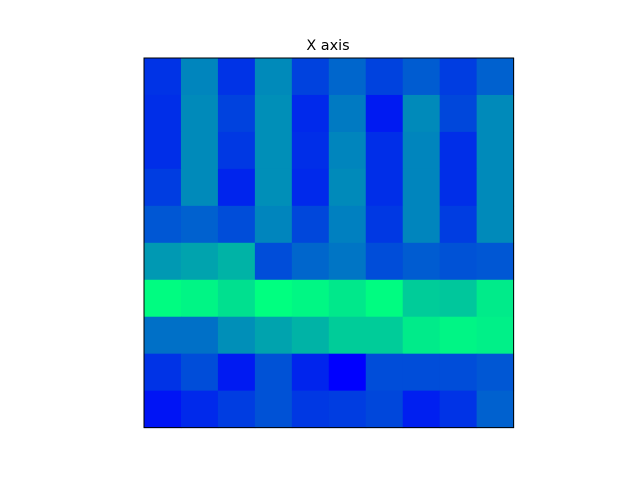 This screenshot has height=480, width=640. What do you see at coordinates (347, 150) in the screenshot?
I see `heatmap-cell-r2-c5` at bounding box center [347, 150].